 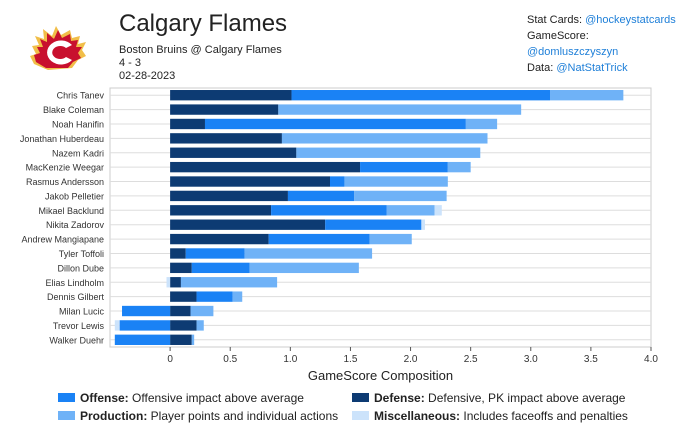 What do you see at coordinates (531, 359) in the screenshot?
I see `x-tick-label: 3.0` at bounding box center [531, 359].